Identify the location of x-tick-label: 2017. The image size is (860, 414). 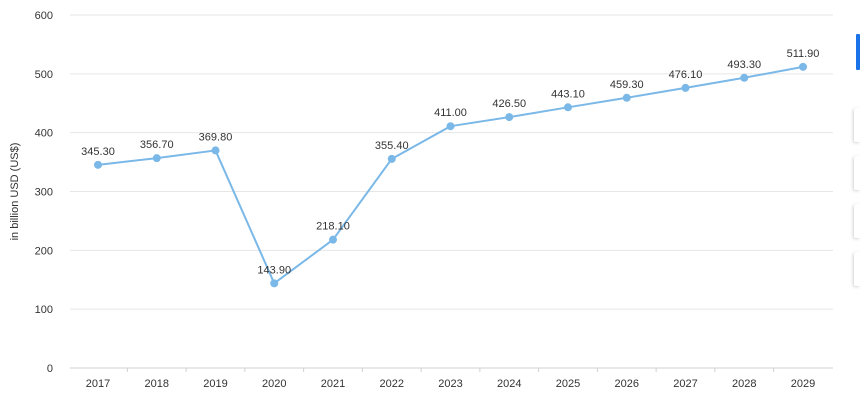
(98, 384).